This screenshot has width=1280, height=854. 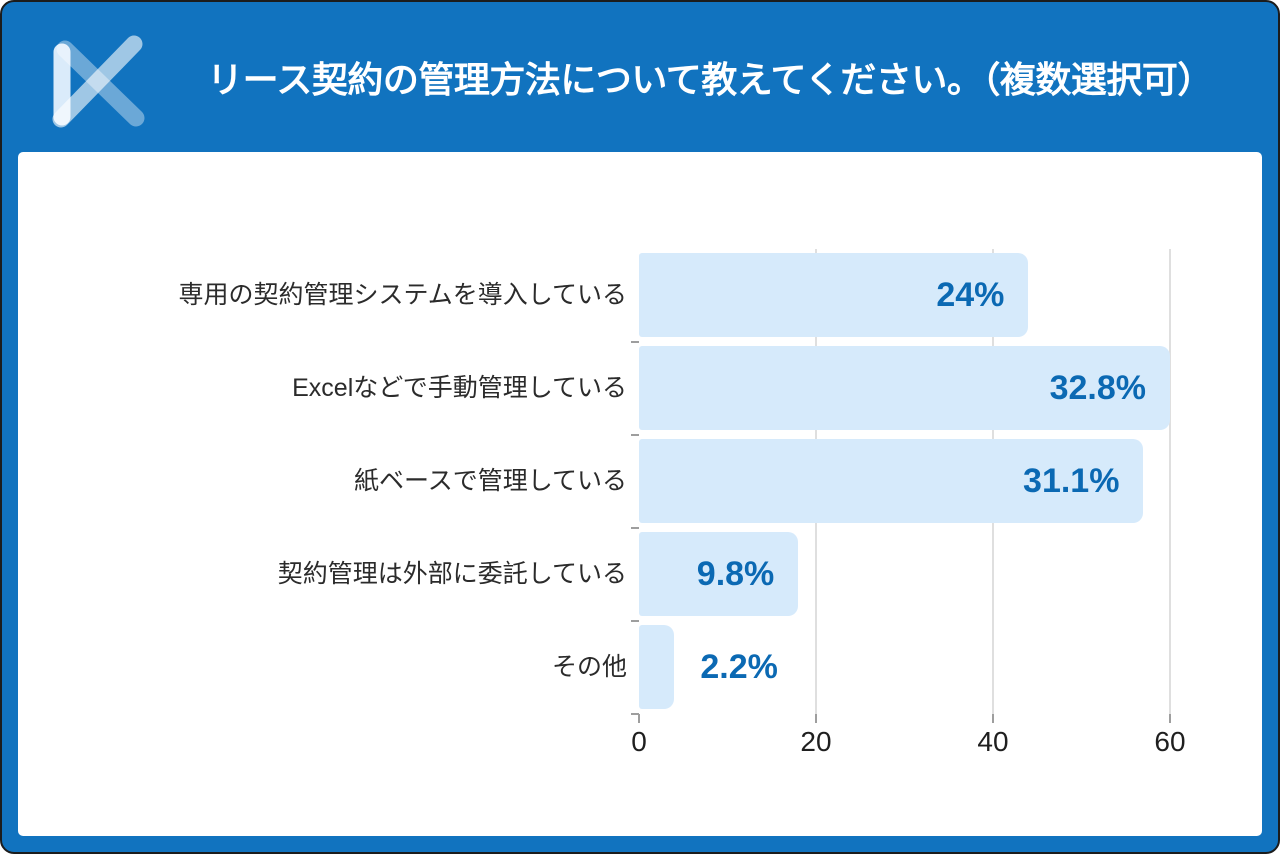 What do you see at coordinates (459, 388) in the screenshot?
I see `category-label: Excelなどで手動管理している` at bounding box center [459, 388].